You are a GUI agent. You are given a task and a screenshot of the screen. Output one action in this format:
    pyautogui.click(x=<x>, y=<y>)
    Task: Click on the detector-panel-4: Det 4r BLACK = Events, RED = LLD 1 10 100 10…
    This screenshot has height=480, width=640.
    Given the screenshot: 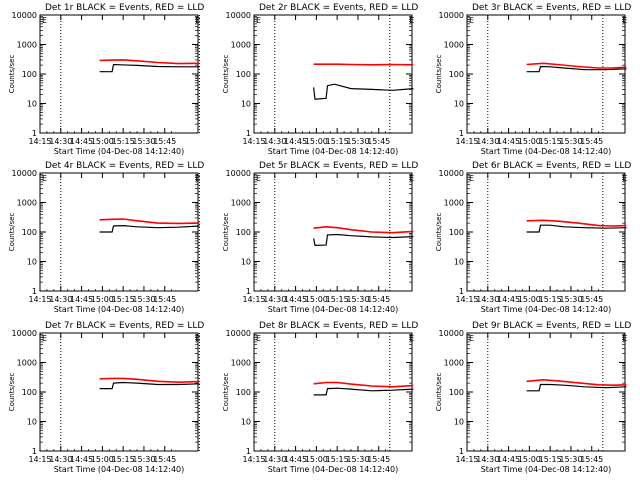 What is the action you would take?
    pyautogui.click(x=106, y=237)
    